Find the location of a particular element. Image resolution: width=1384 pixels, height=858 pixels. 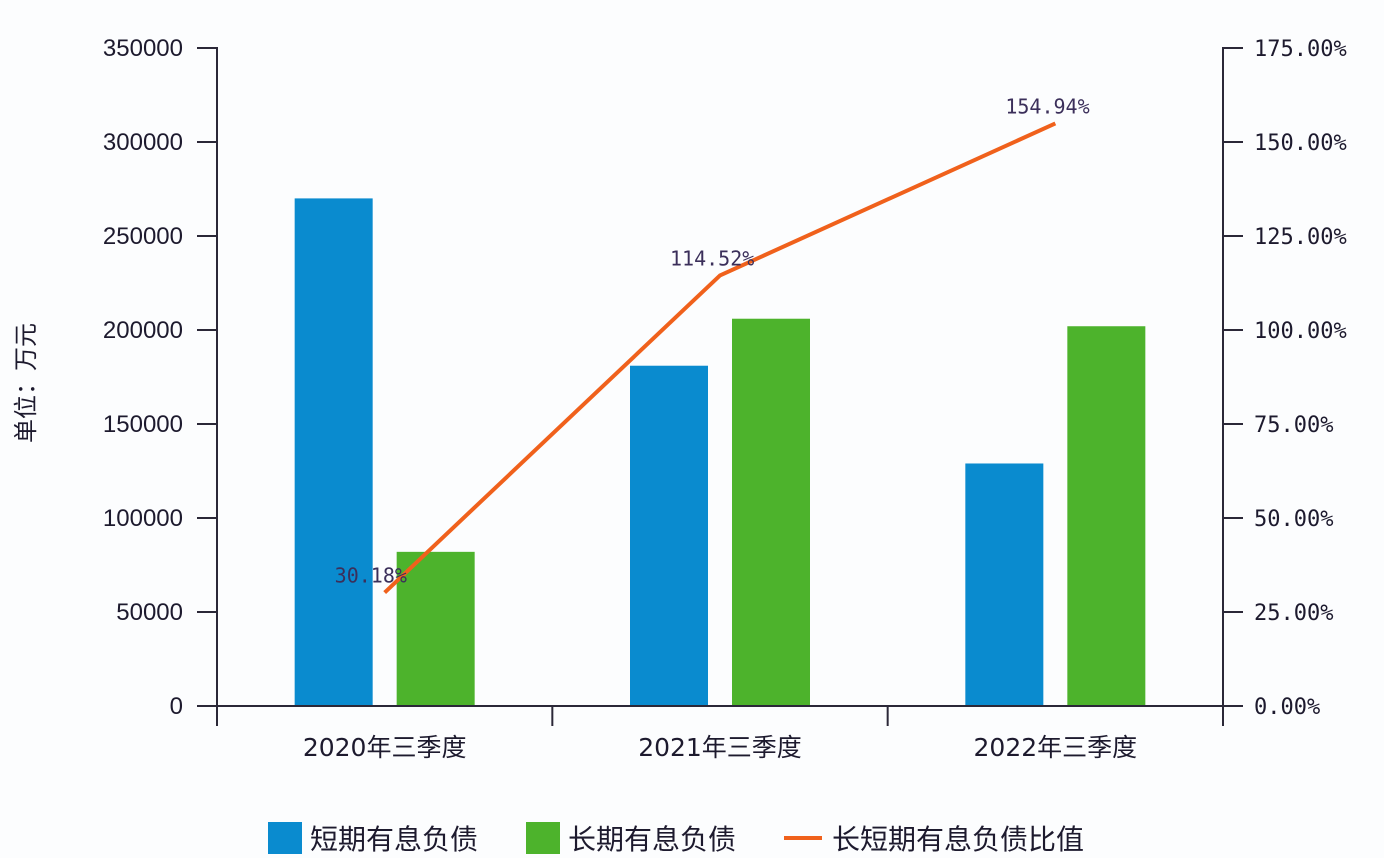

y-axis-title: 单位：万元 is located at coordinates (26, 383).